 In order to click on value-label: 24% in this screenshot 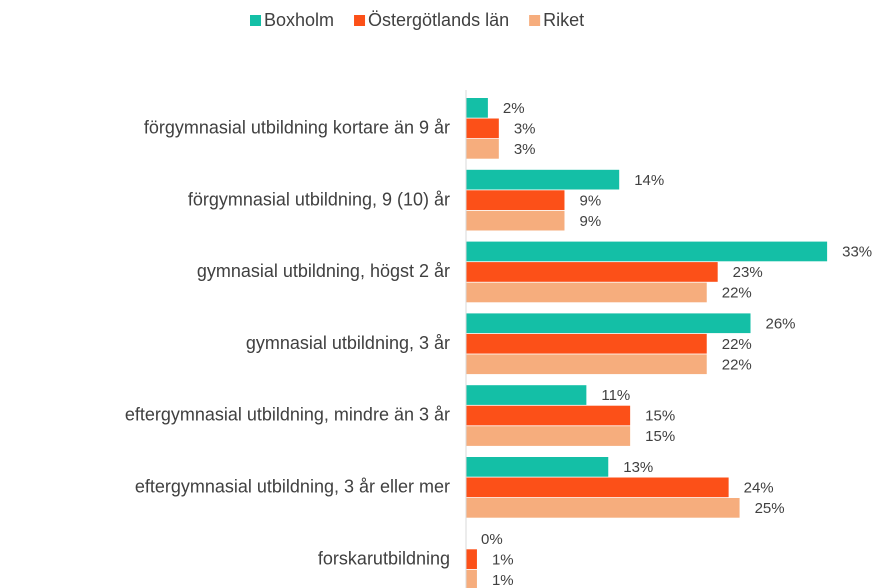, I will do `click(759, 487)`.